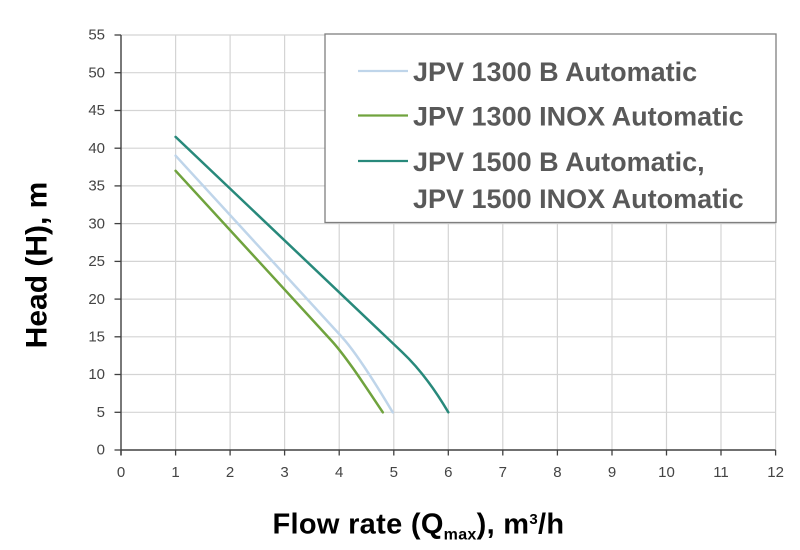  Describe the element at coordinates (559, 162) in the screenshot. I see `svg-text: JPV 1500 B Automatic,` at that location.